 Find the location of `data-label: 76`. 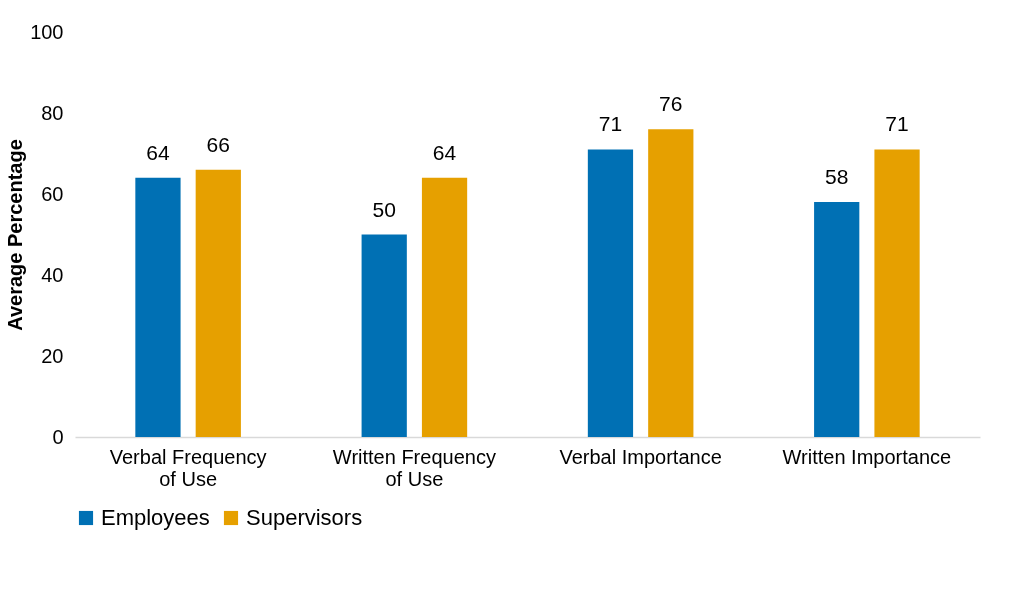

data-label: 76 is located at coordinates (671, 104).